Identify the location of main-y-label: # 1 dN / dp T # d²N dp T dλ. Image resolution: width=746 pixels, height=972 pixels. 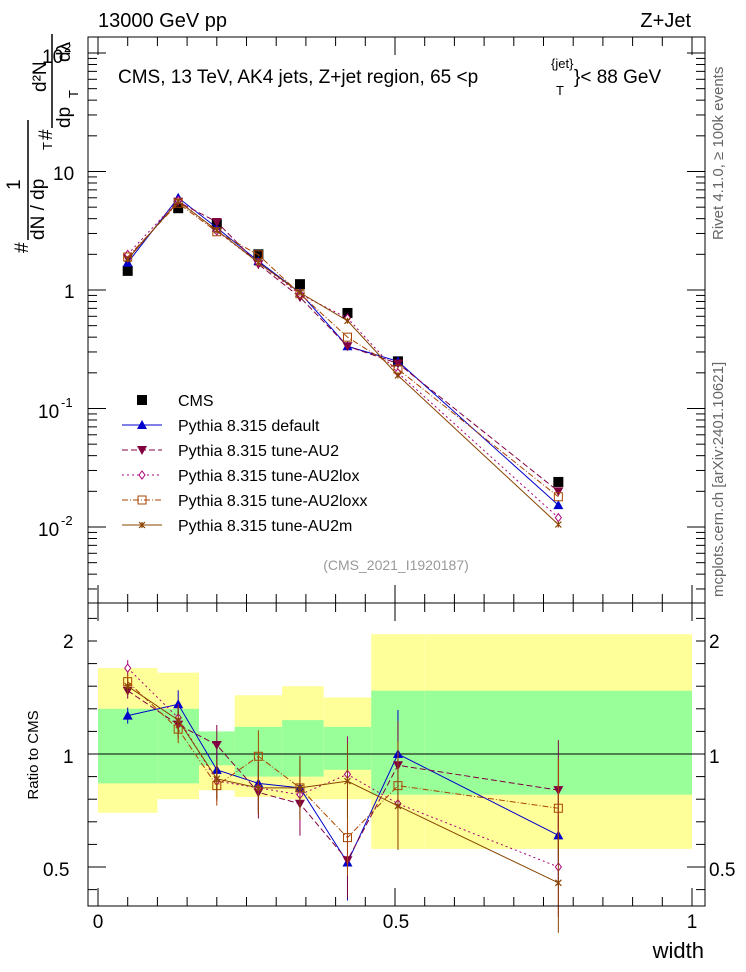
(42, 143).